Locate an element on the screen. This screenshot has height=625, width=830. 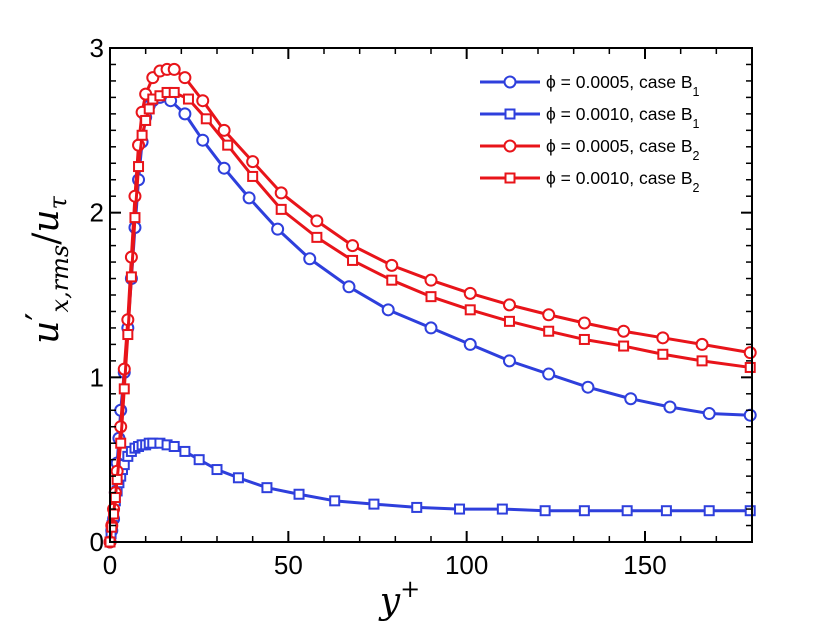
x-axis-label: y+ is located at coordinates (399, 598).